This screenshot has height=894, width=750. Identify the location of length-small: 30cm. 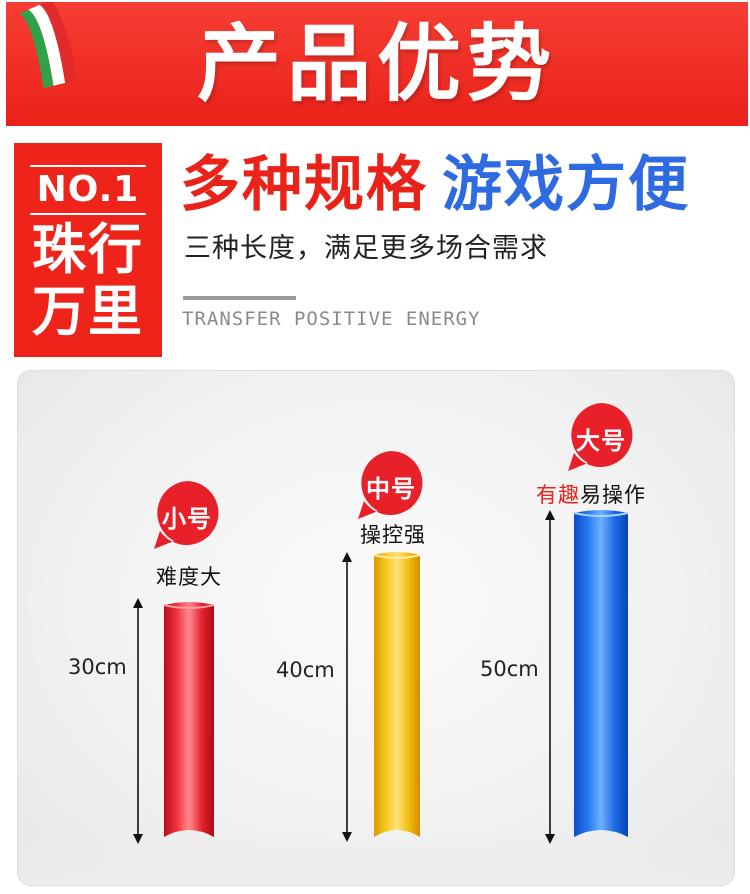
(97, 667).